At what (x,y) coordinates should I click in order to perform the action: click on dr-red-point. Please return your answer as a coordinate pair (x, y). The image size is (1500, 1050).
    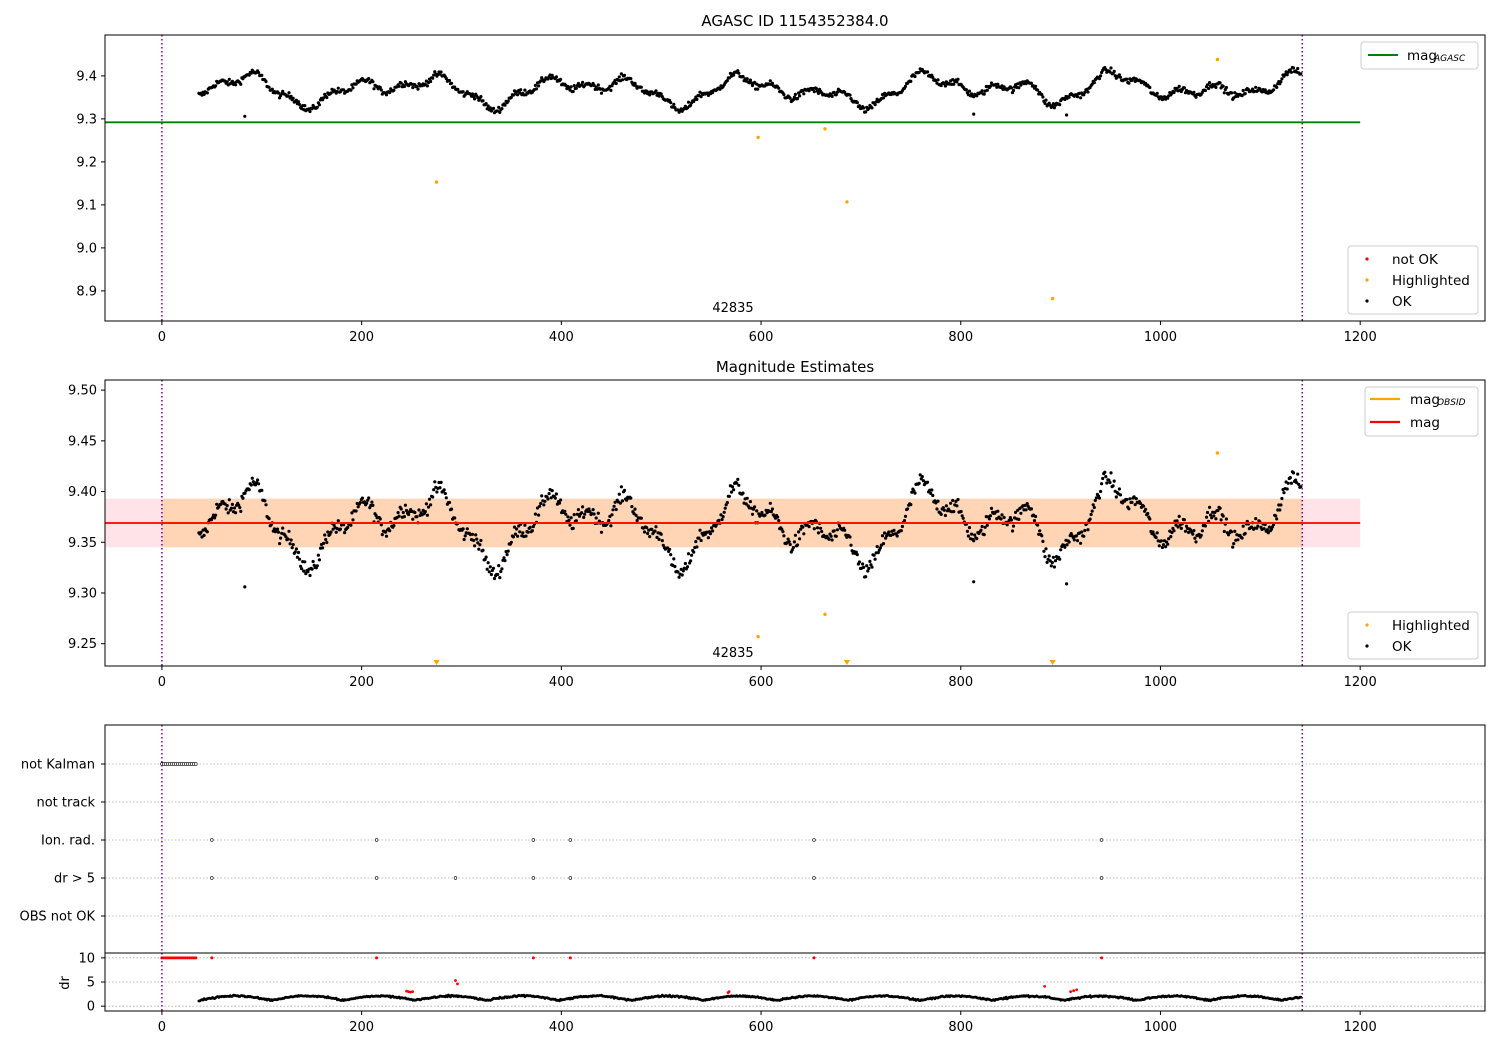
    Looking at the image, I should click on (1076, 990).